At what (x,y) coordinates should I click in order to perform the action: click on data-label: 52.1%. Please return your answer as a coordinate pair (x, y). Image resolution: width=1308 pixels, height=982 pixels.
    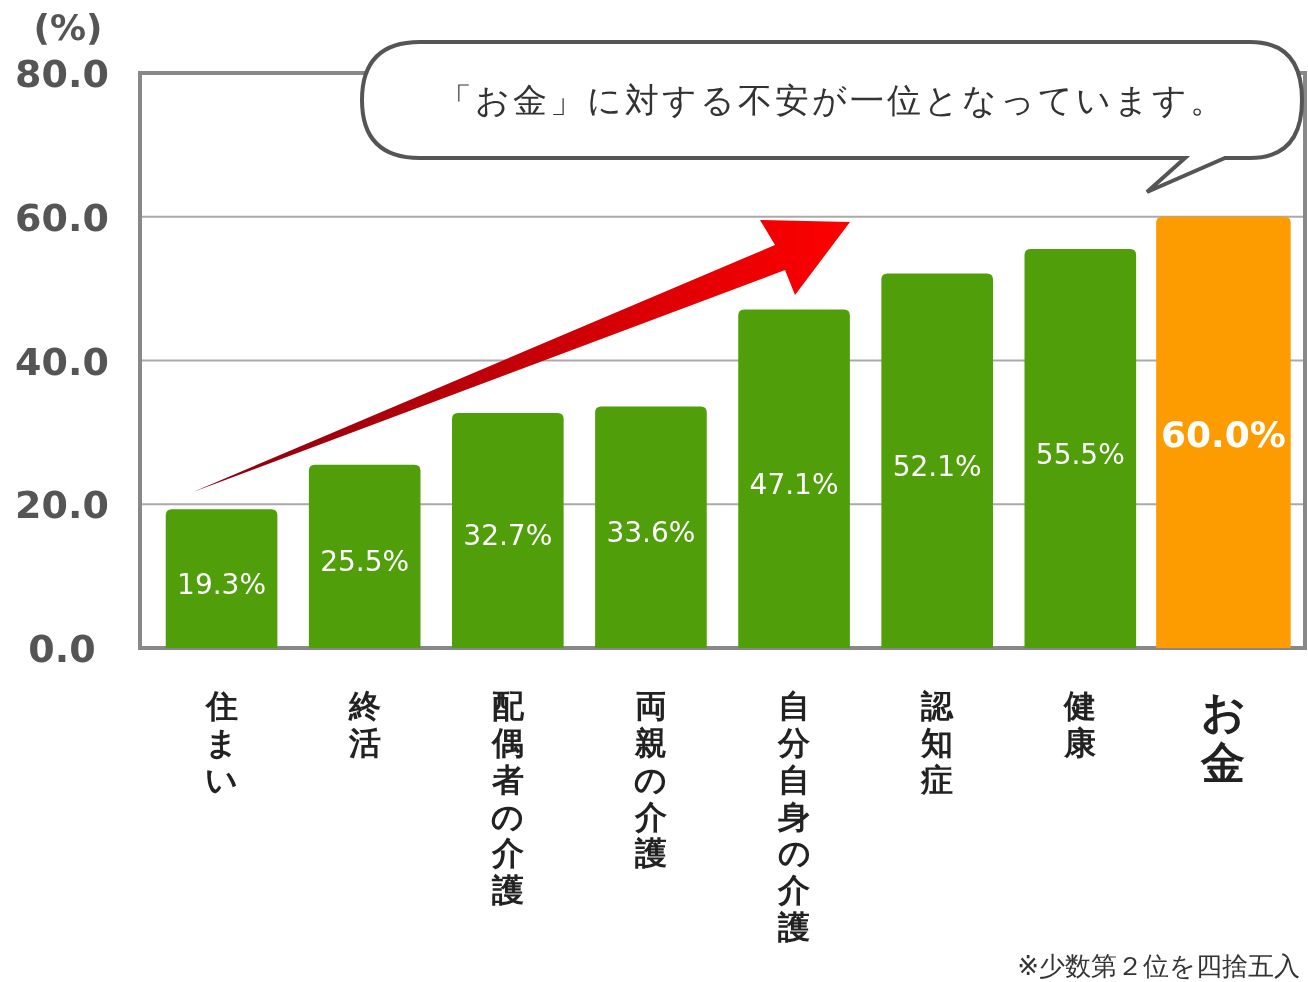
    Looking at the image, I should click on (937, 466).